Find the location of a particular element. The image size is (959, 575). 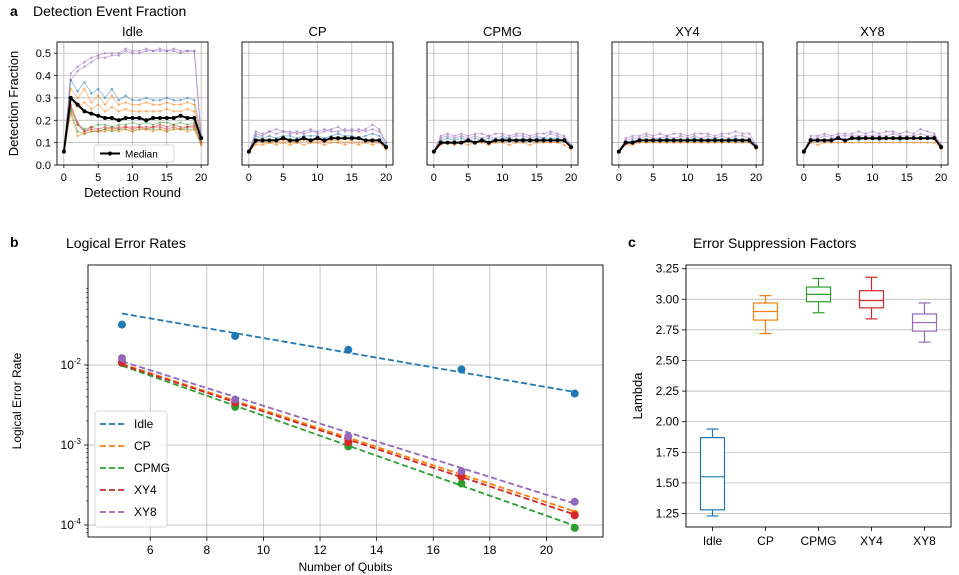

subplot-title-cpmg: CPMG is located at coordinates (502, 31).